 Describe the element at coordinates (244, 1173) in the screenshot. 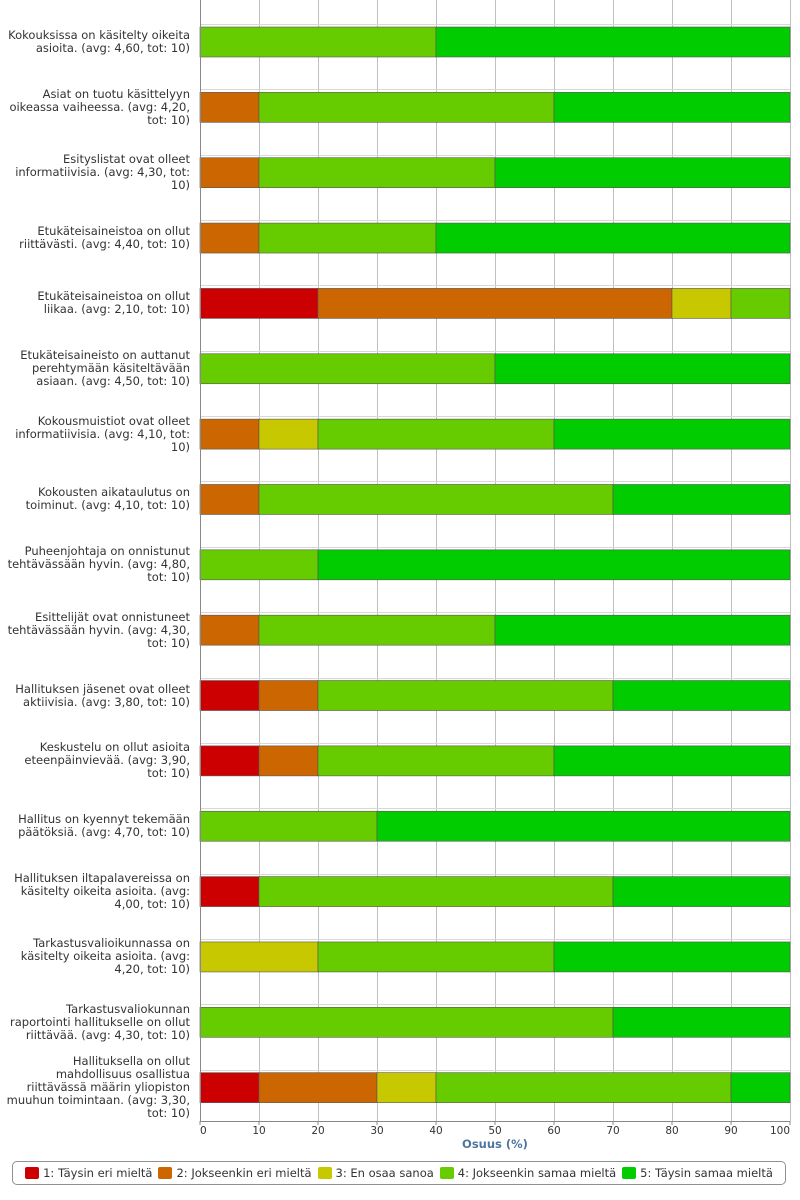

I see `legend-label: 2: Jokseenkin eri mieltä` at that location.